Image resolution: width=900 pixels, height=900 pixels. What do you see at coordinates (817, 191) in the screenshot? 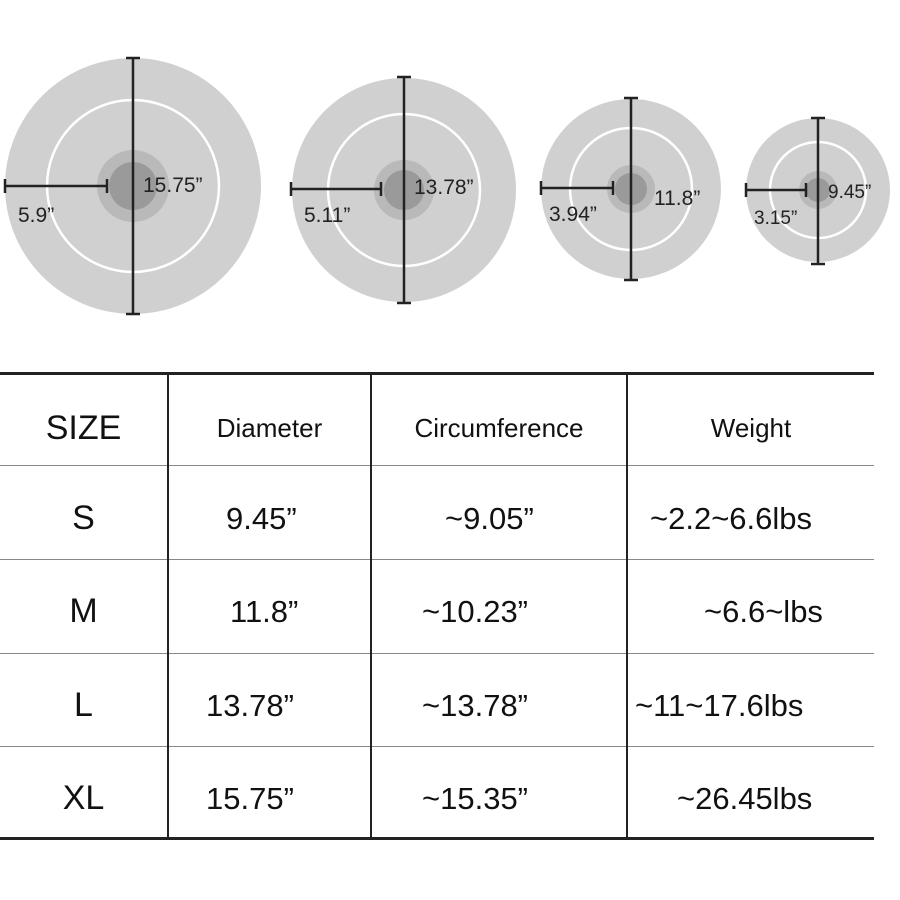
I see `plate-s: 9.45” 3.15”` at bounding box center [817, 191].